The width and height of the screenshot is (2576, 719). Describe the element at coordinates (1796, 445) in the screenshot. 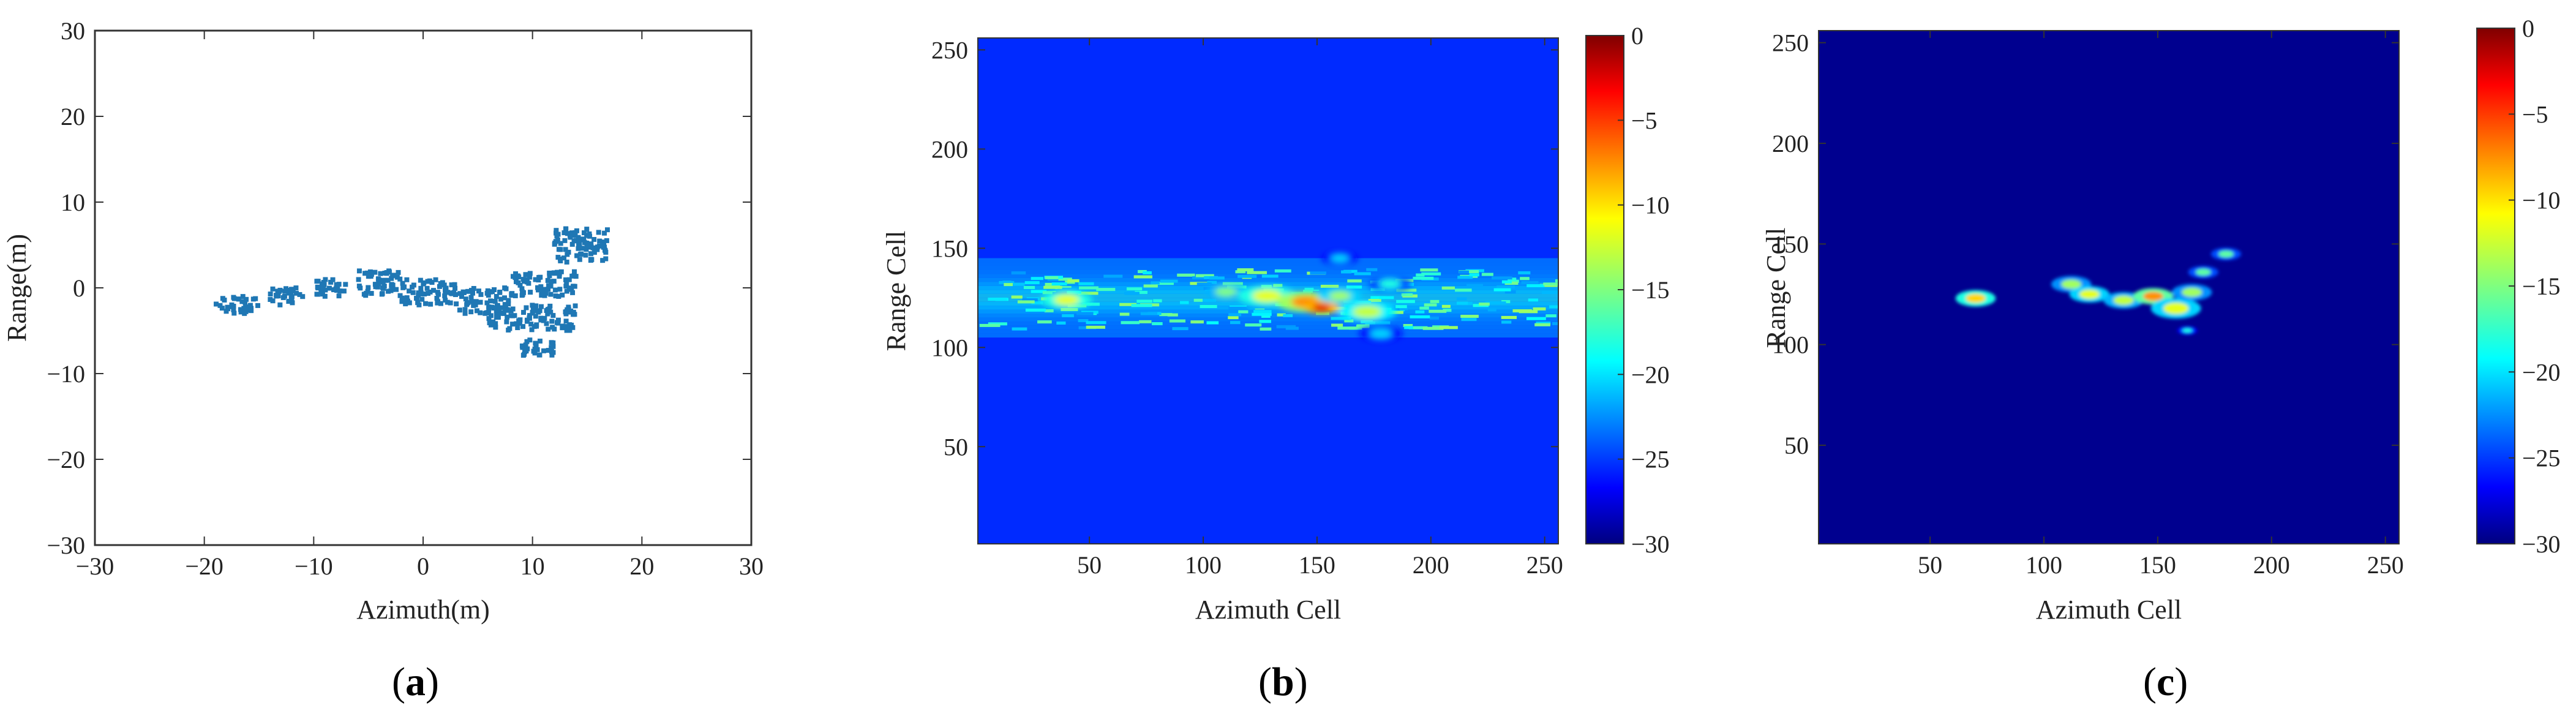

I see `y-tick-label: 50` at that location.